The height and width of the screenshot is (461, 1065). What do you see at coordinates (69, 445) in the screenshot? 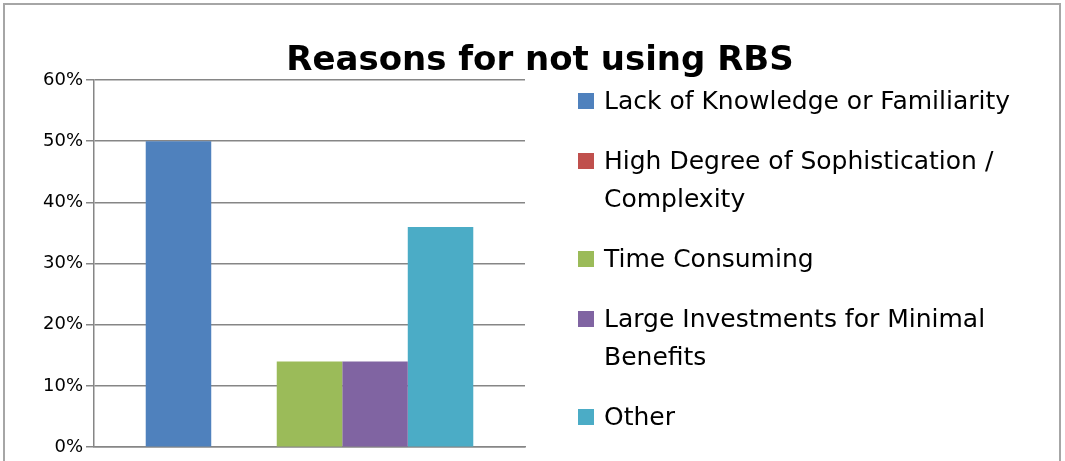
I see `y-tick-label: 0%` at bounding box center [69, 445].